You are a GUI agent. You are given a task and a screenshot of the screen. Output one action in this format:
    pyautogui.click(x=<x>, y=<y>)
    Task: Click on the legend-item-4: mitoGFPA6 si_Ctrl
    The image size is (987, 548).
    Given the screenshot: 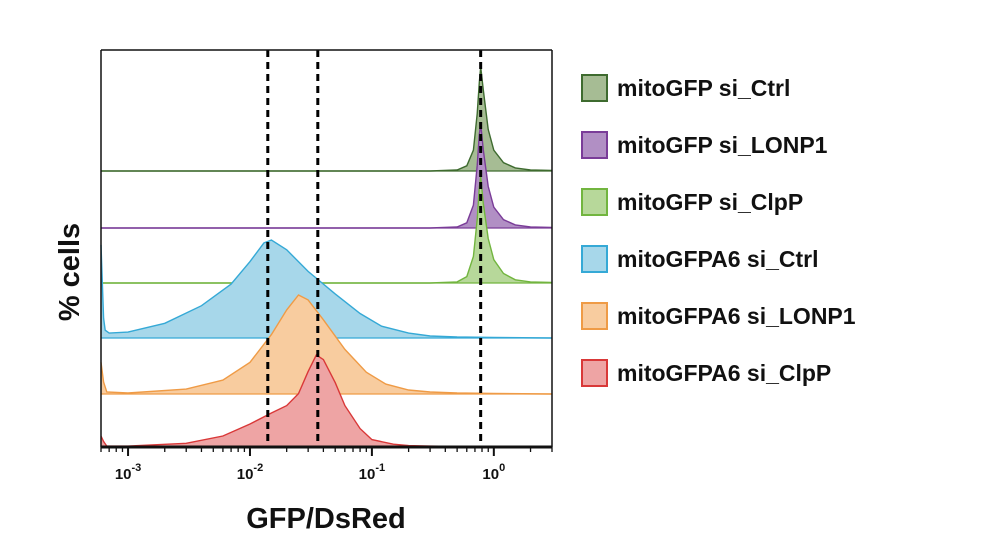 What is the action you would take?
    pyautogui.click(x=700, y=259)
    